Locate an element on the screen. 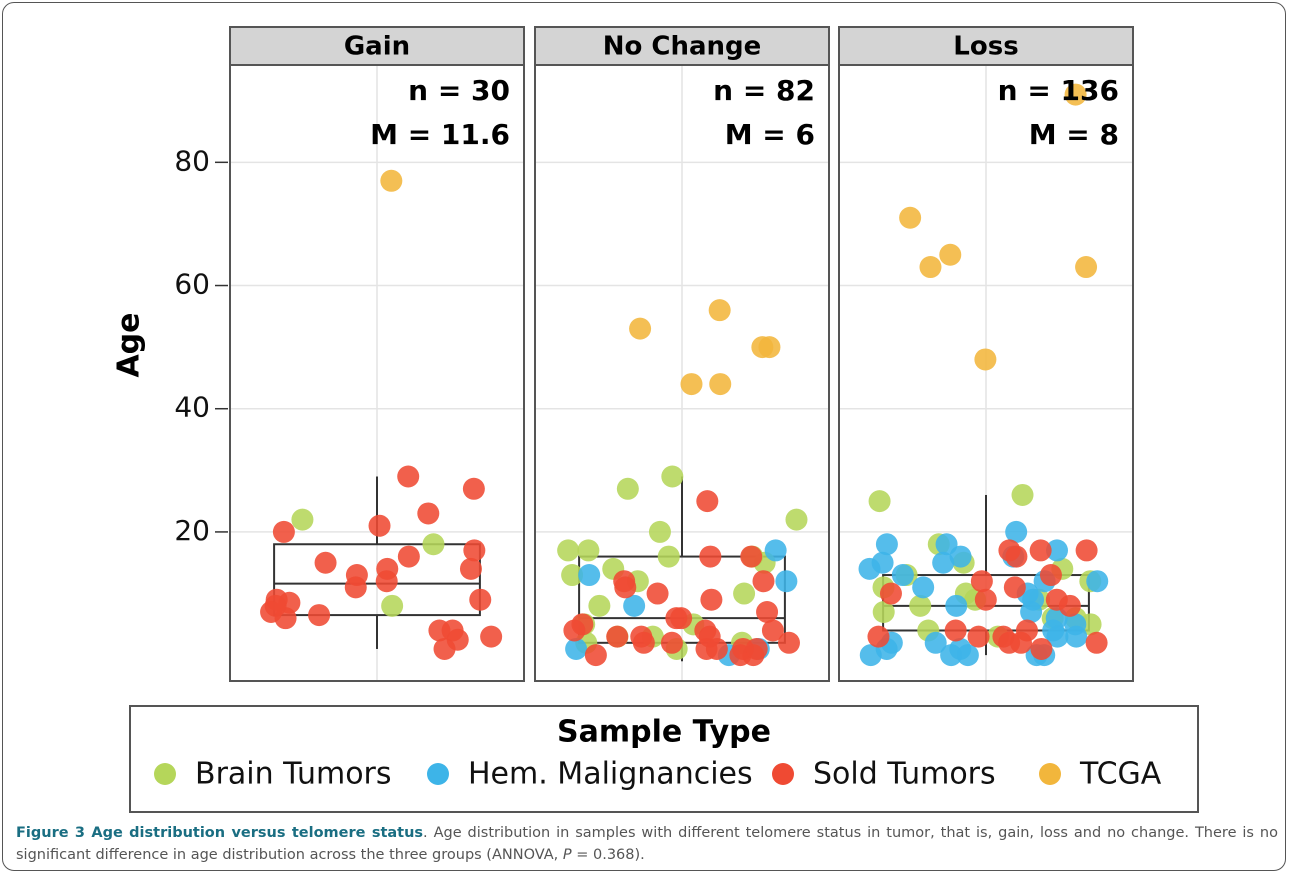 This screenshot has height=875, width=1290. panel-title: Gain is located at coordinates (377, 47).